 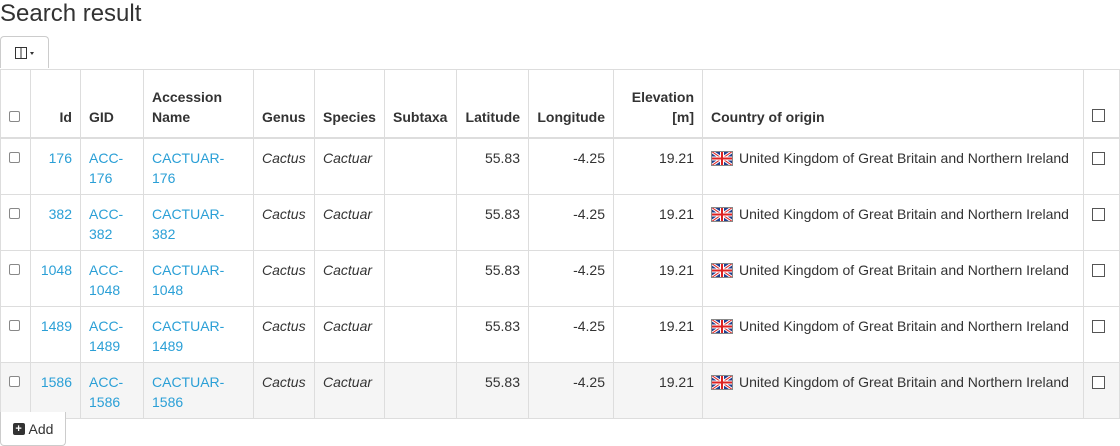 I want to click on col-header-gid: GID, so click(x=112, y=104).